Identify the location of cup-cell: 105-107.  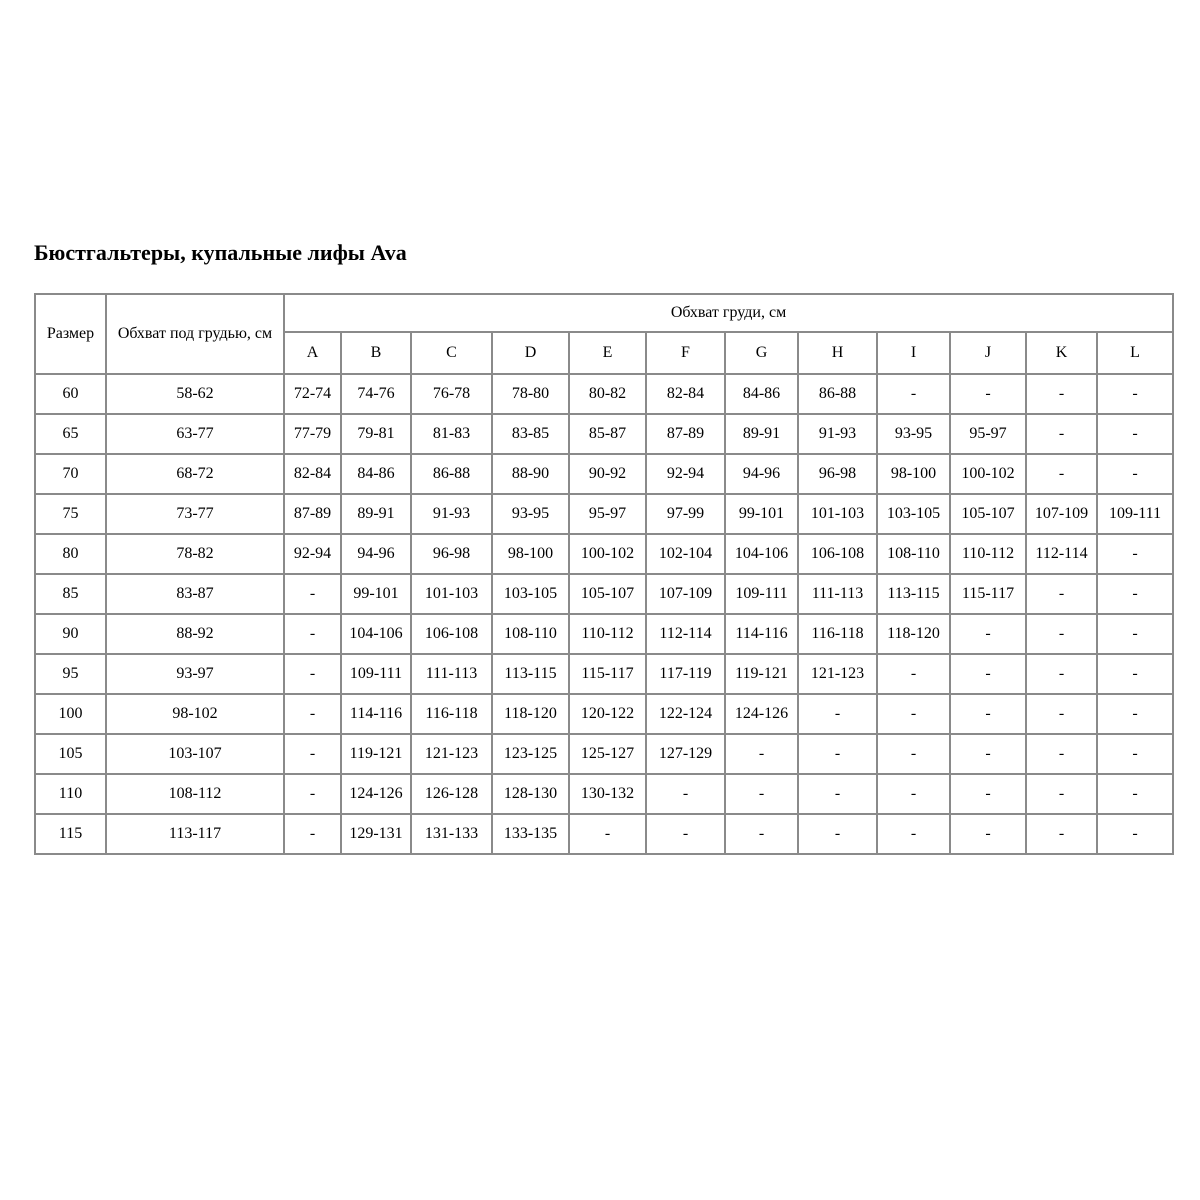
(607, 594).